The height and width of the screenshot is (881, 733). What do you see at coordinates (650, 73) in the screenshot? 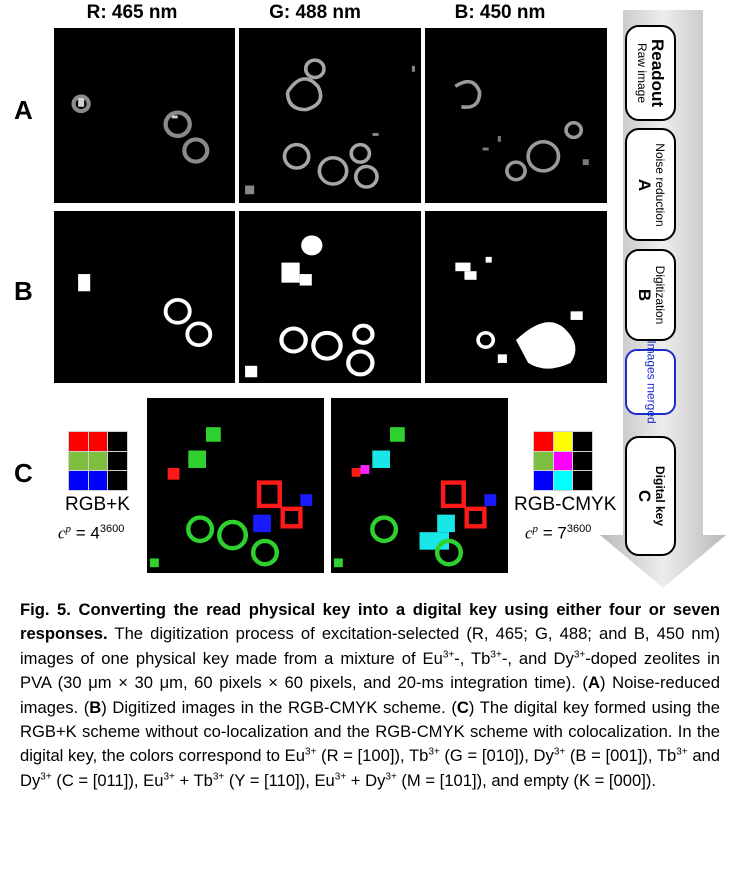
I see `step-readout: Readout Raw image` at bounding box center [650, 73].